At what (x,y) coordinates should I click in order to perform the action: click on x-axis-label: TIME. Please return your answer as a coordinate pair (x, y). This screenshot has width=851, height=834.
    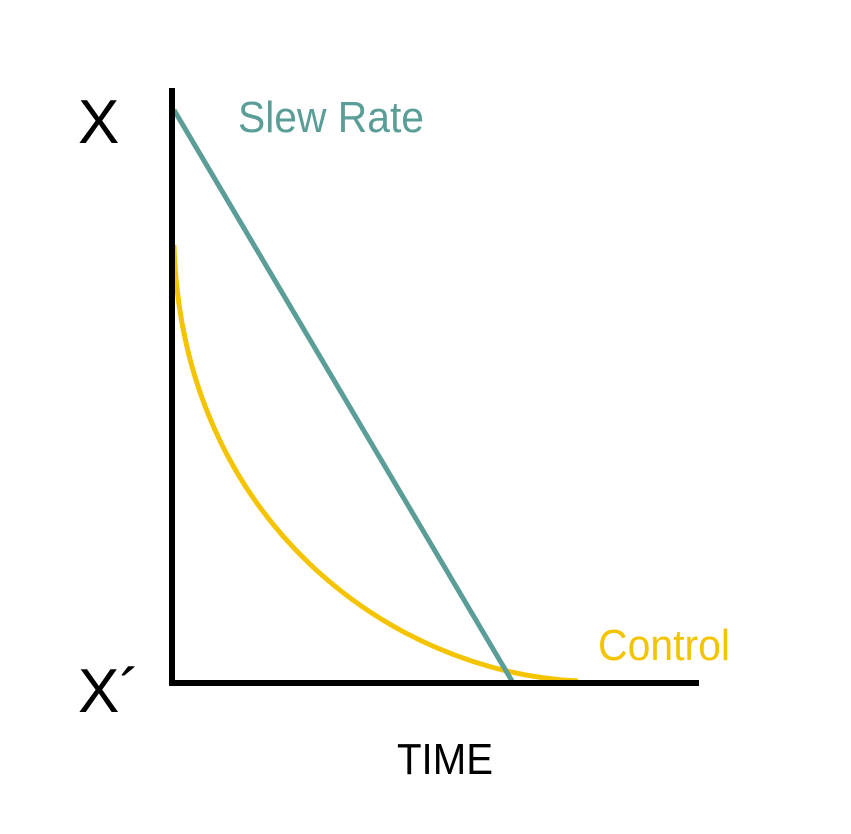
    Looking at the image, I should click on (445, 759).